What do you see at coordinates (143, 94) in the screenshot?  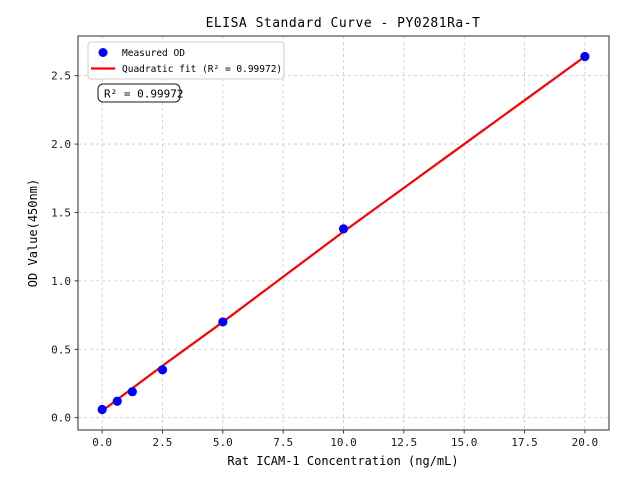 I see `r-squared-annotation-text: R² = 0.99972` at bounding box center [143, 94].